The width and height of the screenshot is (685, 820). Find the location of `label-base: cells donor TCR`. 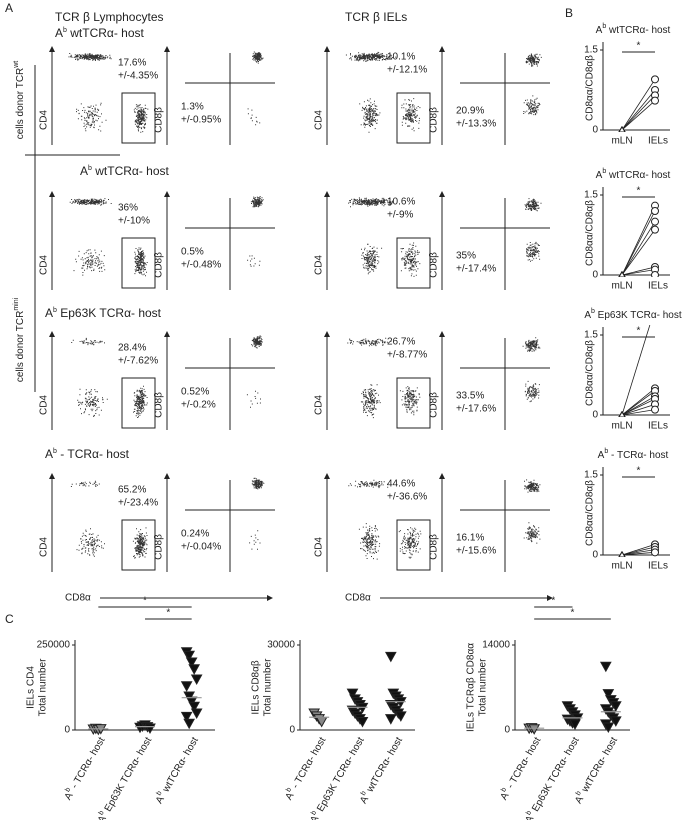

label-base: cells donor TCR is located at coordinates (20, 104).